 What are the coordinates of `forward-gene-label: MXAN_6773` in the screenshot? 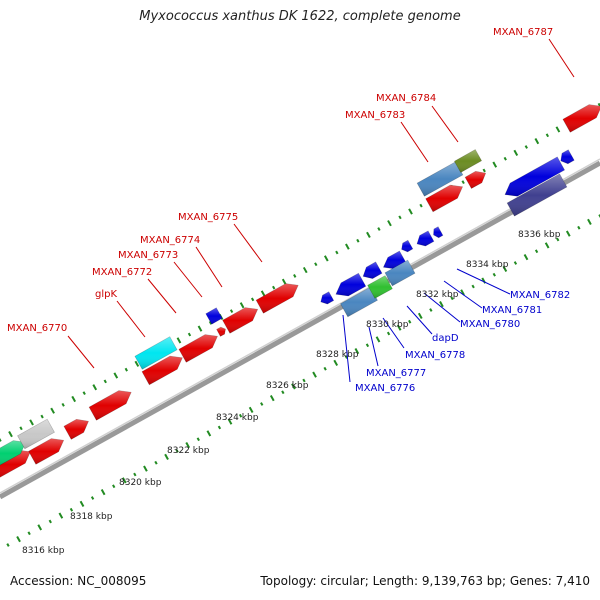 It's located at (148, 255).